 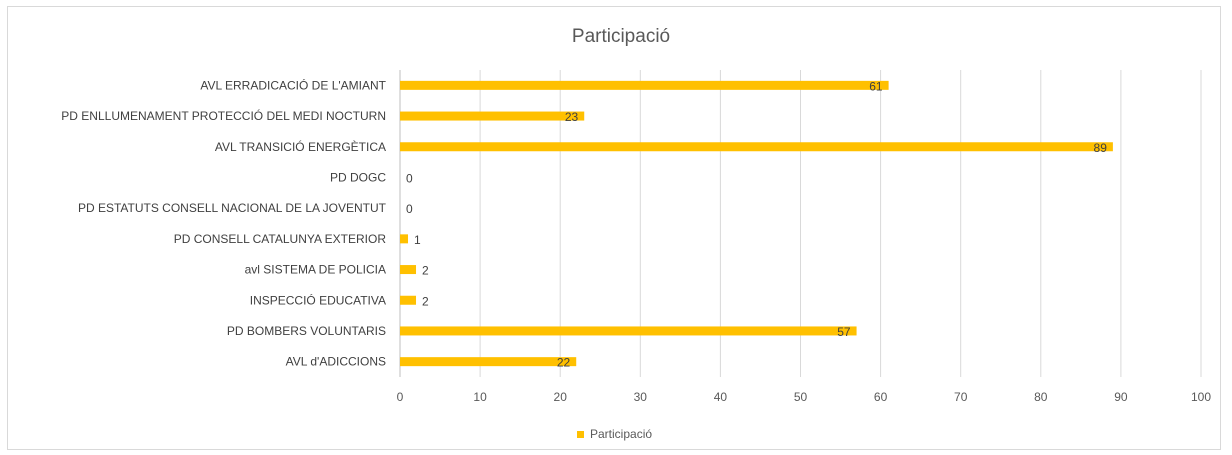 I want to click on x-tick-label: 80, so click(x=1041, y=397).